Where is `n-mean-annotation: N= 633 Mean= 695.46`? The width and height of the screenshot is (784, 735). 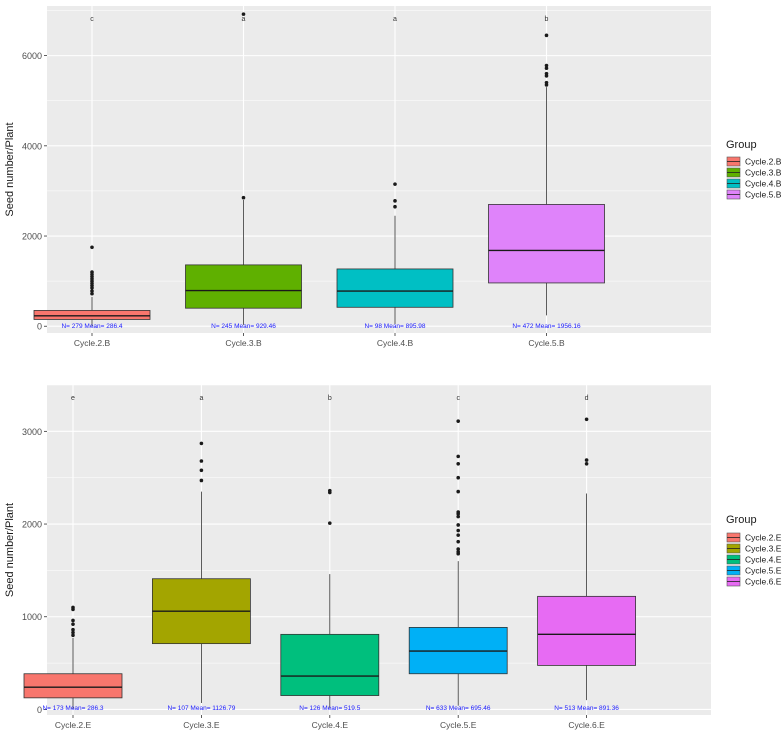 n-mean-annotation: N= 633 Mean= 695.46 is located at coordinates (458, 708).